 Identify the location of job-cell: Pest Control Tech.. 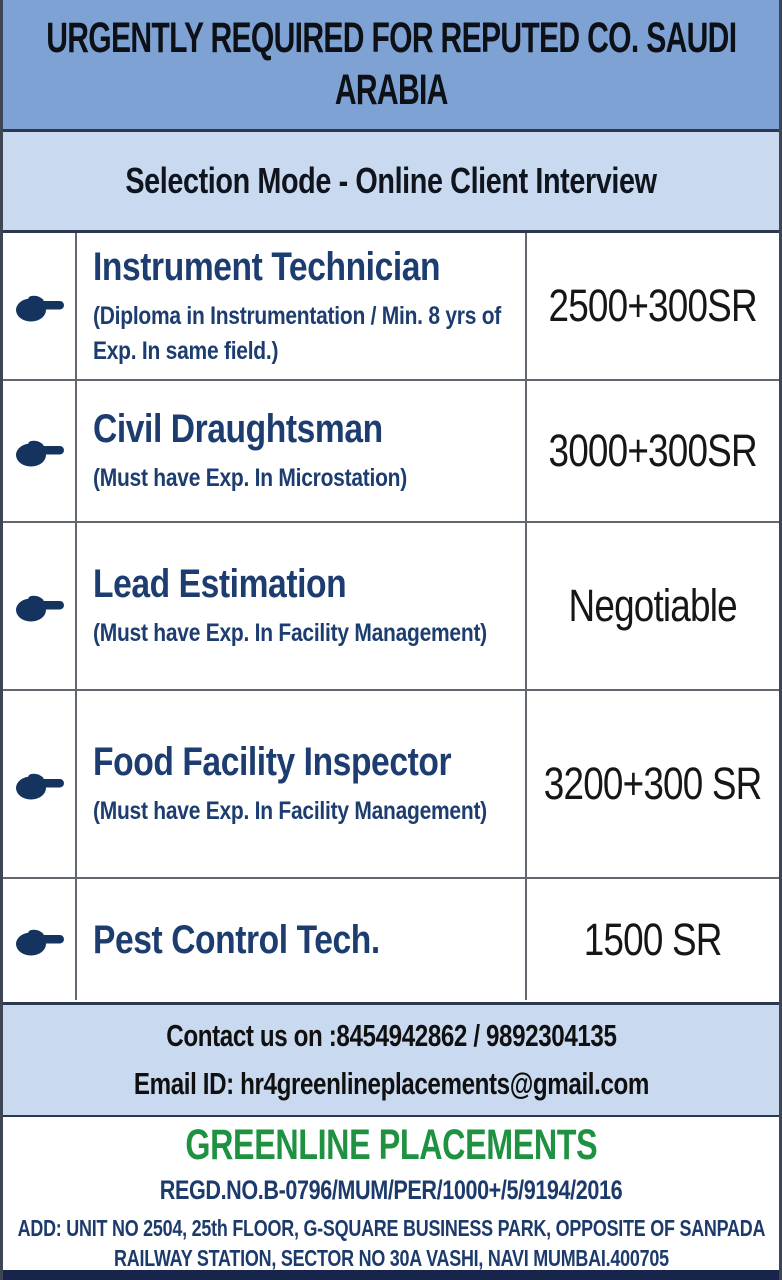
(301, 939).